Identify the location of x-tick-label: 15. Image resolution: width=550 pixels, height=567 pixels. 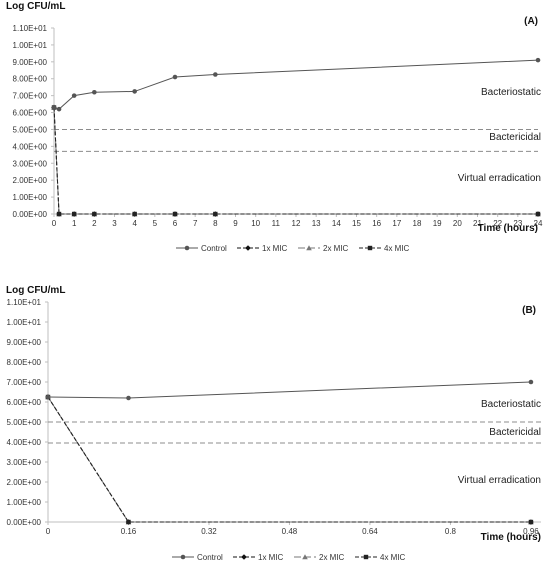
(356, 223).